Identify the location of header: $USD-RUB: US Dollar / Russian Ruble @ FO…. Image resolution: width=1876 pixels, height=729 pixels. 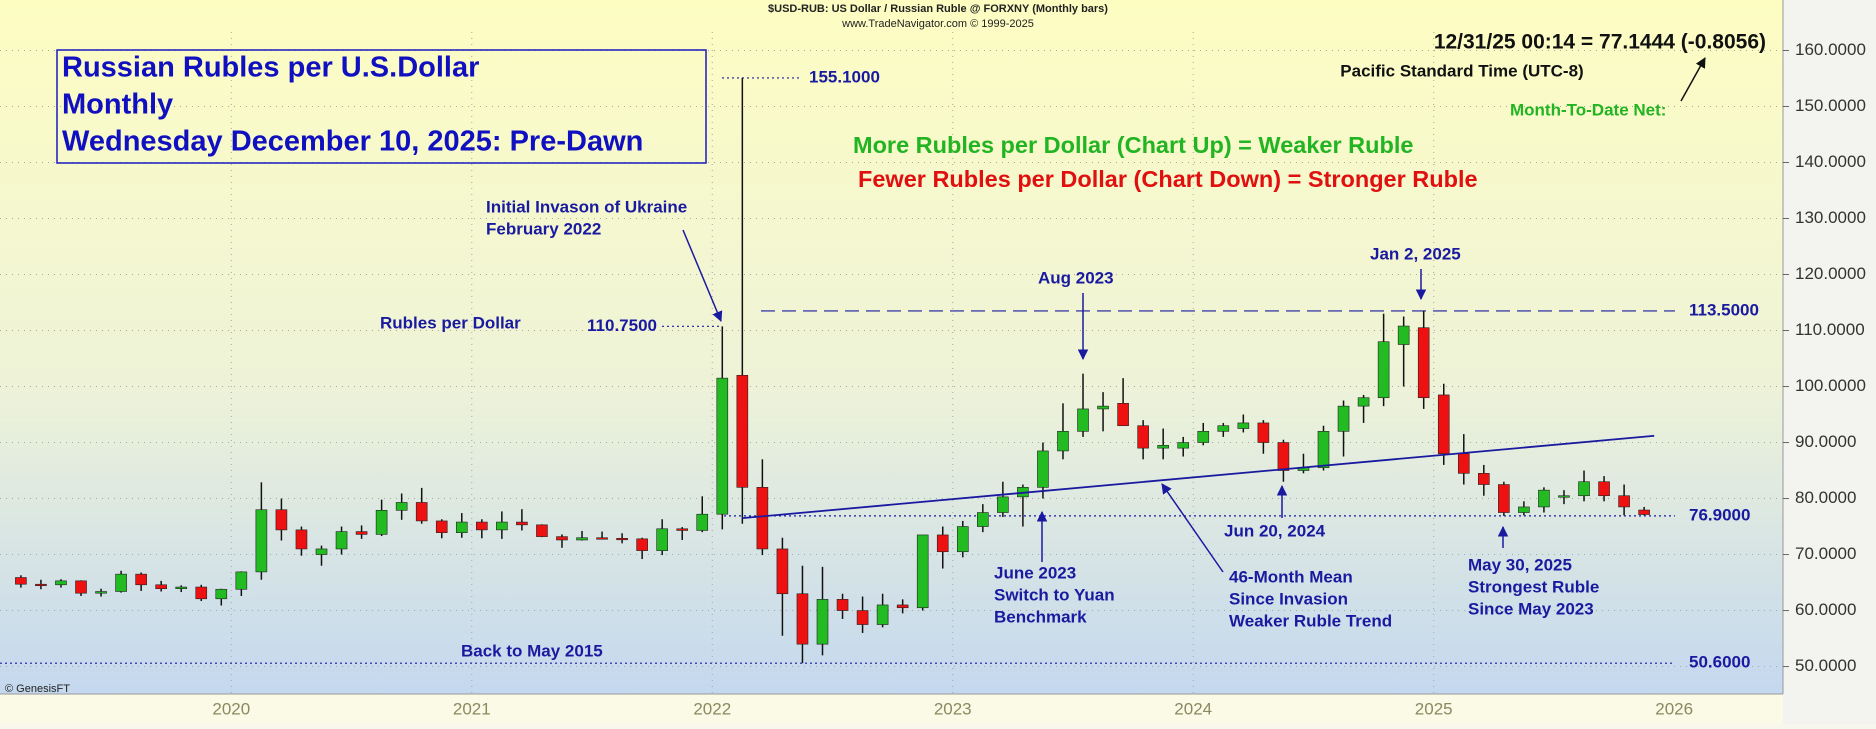
(938, 9).